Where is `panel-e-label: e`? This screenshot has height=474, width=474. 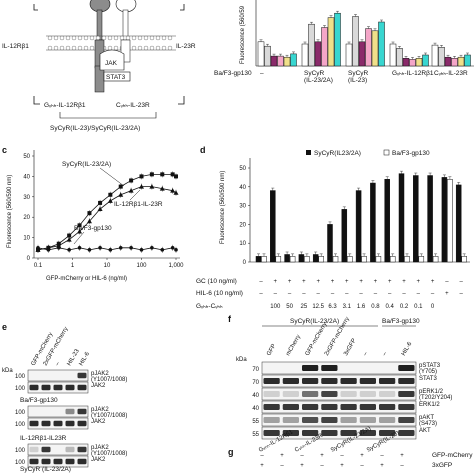 panel-e-label: e is located at coordinates (4, 327).